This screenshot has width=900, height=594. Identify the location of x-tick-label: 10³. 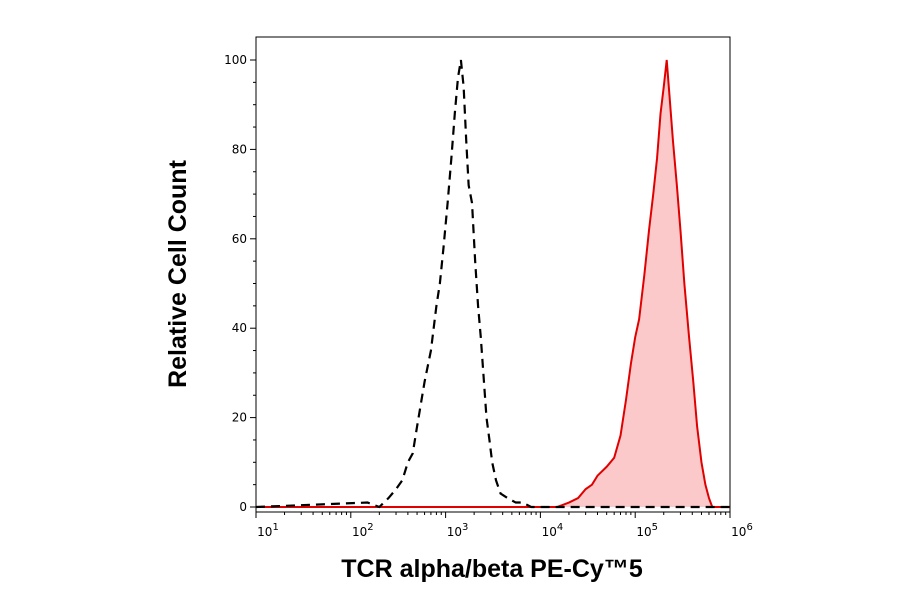
(458, 530).